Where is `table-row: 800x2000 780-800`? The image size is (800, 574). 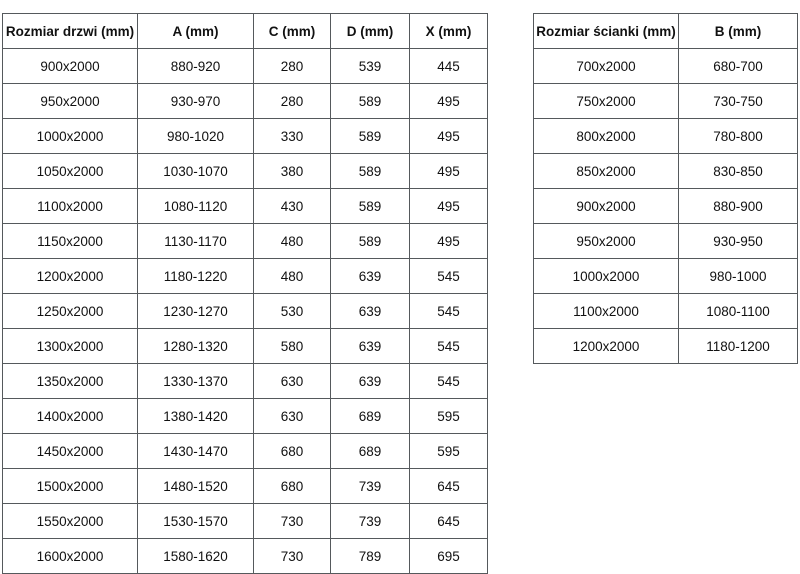 table-row: 800x2000 780-800 is located at coordinates (665, 136).